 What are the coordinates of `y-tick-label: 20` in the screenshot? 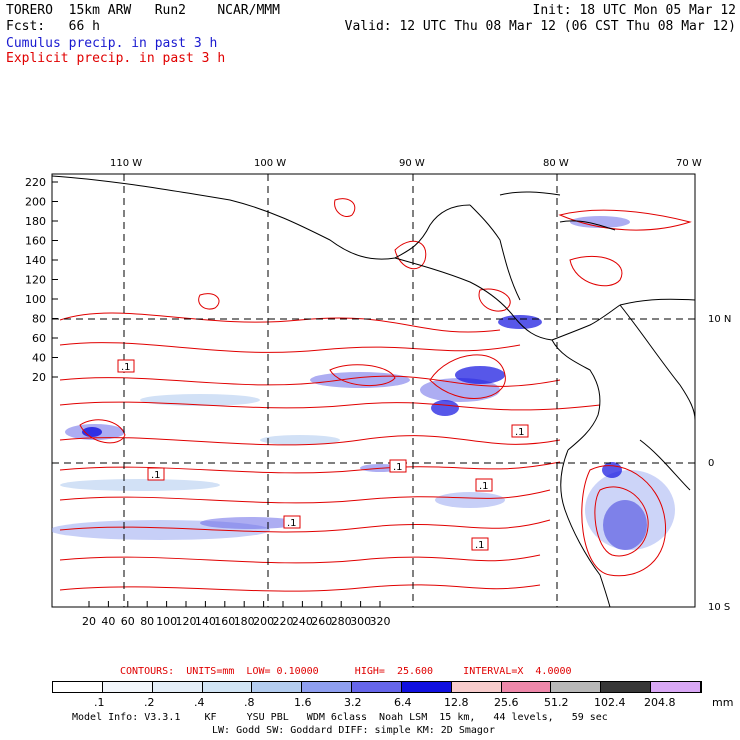 It's located at (39, 377).